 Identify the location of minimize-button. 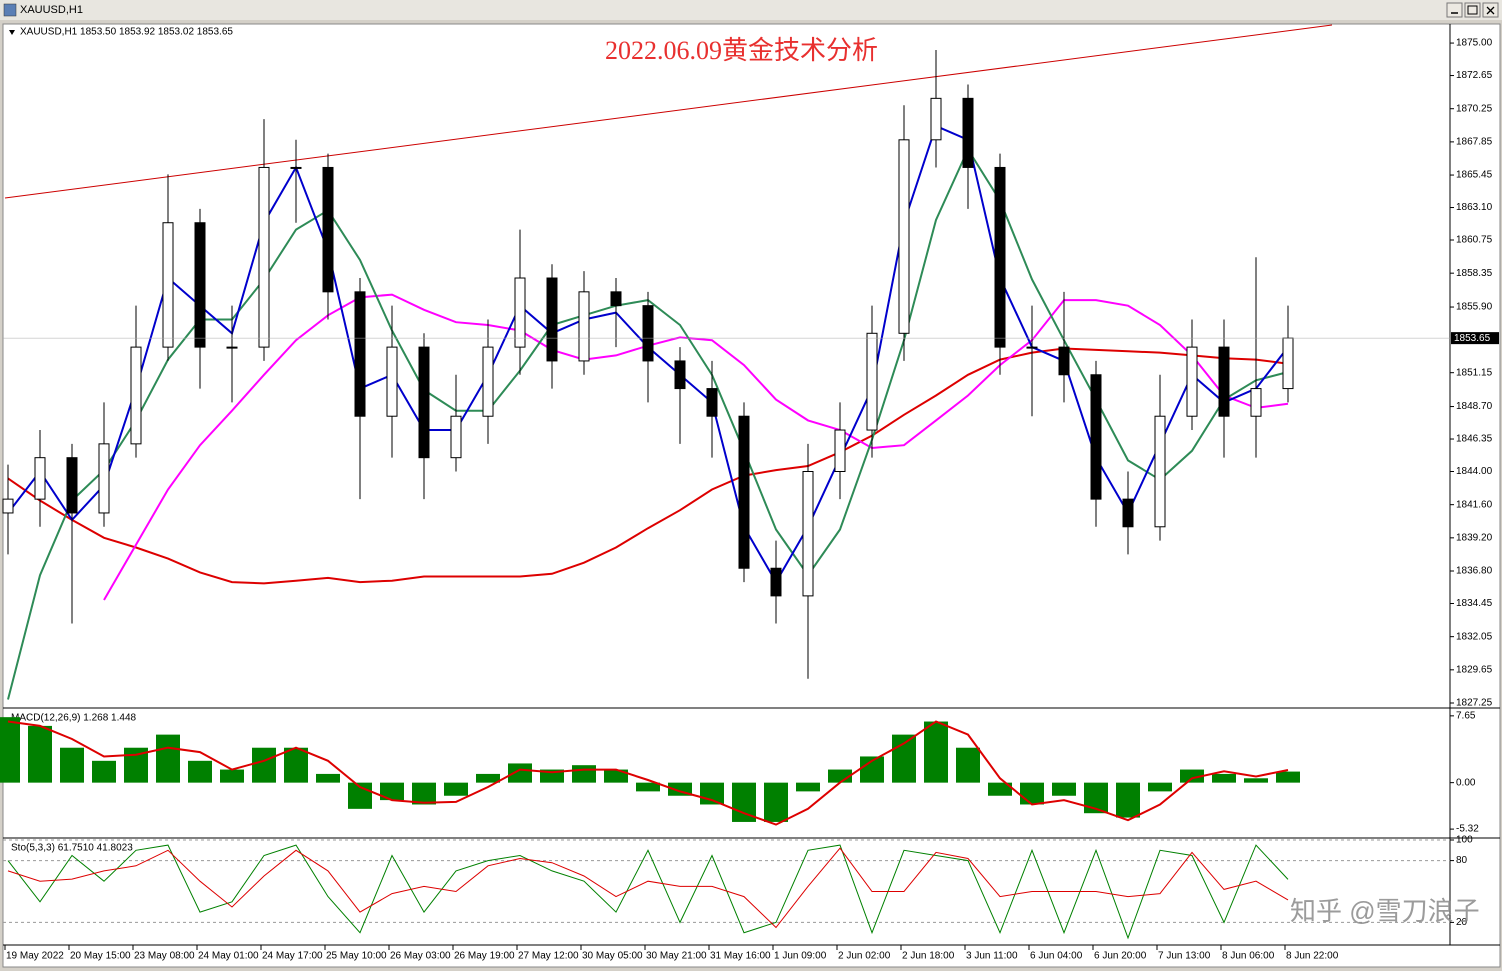
(1454, 10).